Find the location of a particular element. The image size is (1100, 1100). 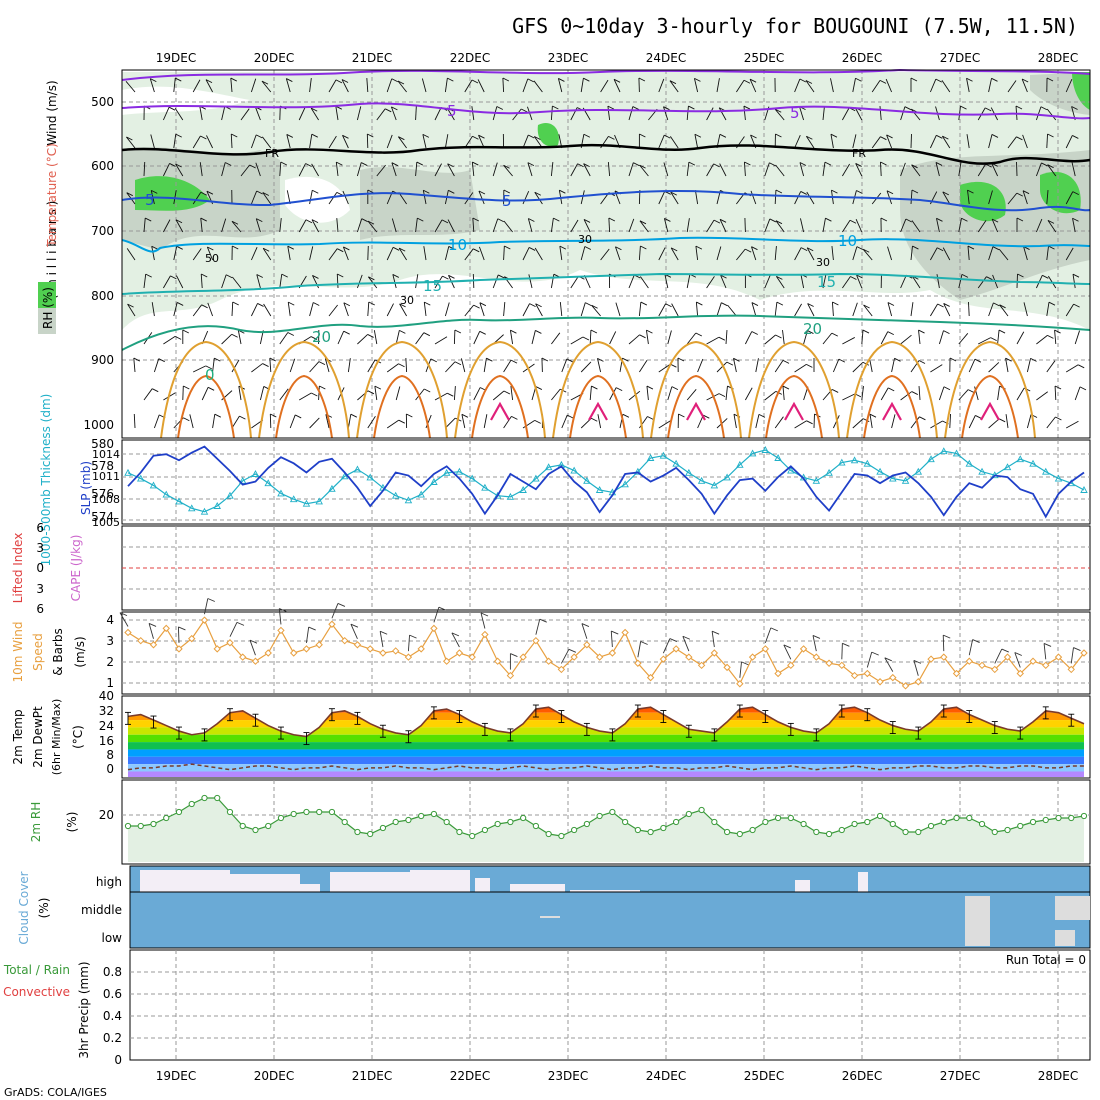

rh2m-panel: 20 2m RH (%) is located at coordinates (560, 822).